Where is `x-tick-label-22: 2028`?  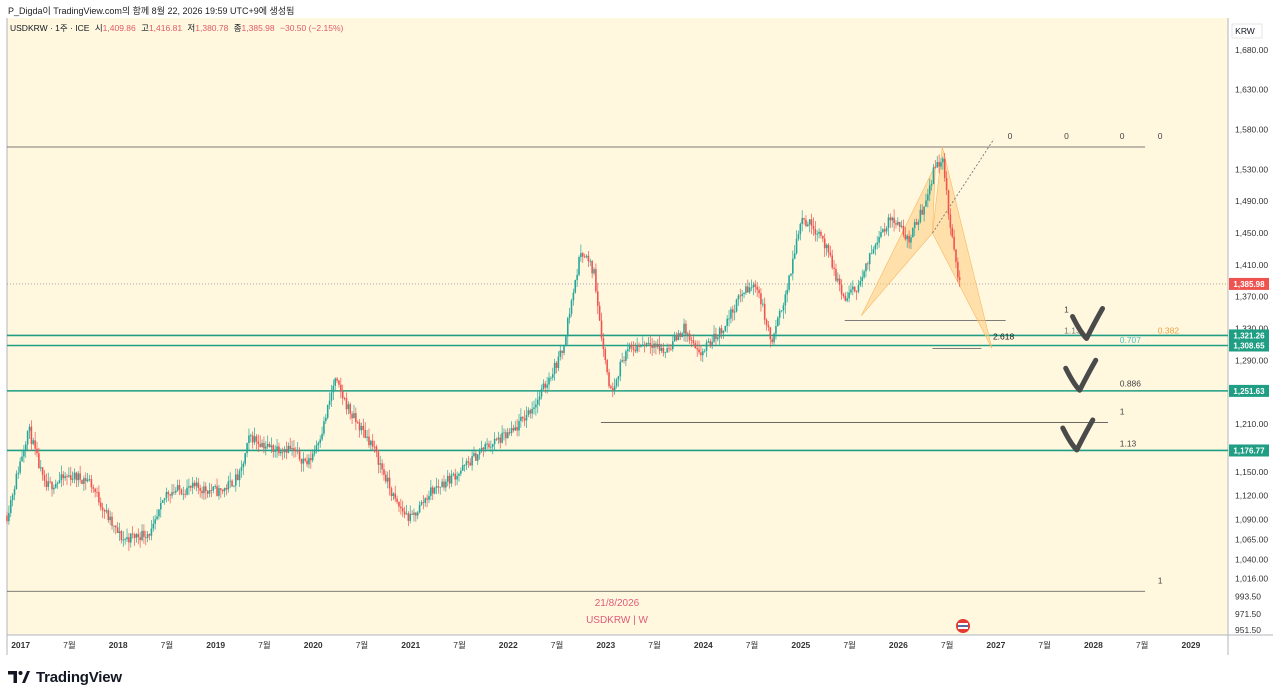 x-tick-label-22: 2028 is located at coordinates (1093, 645).